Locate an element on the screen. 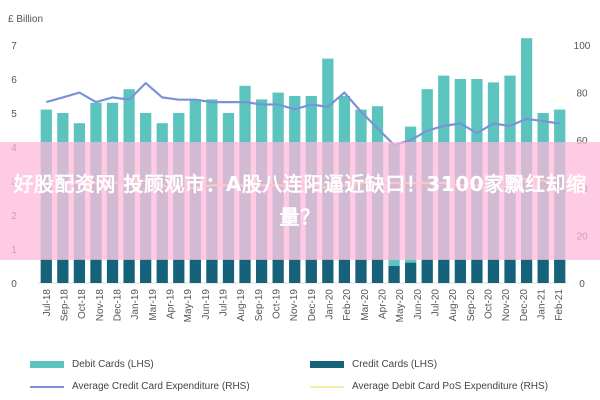  x-tick-label: Aug-19 is located at coordinates (241, 305).